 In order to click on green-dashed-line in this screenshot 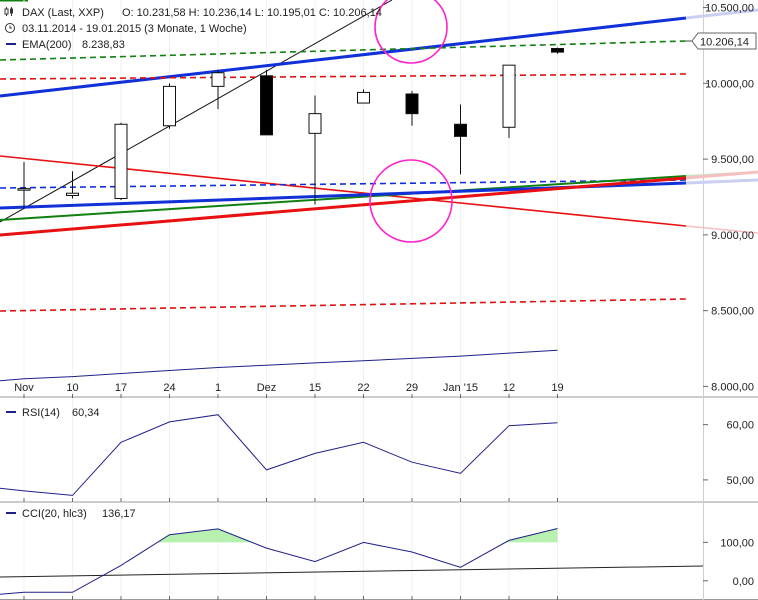, I will do `click(343, 50)`.